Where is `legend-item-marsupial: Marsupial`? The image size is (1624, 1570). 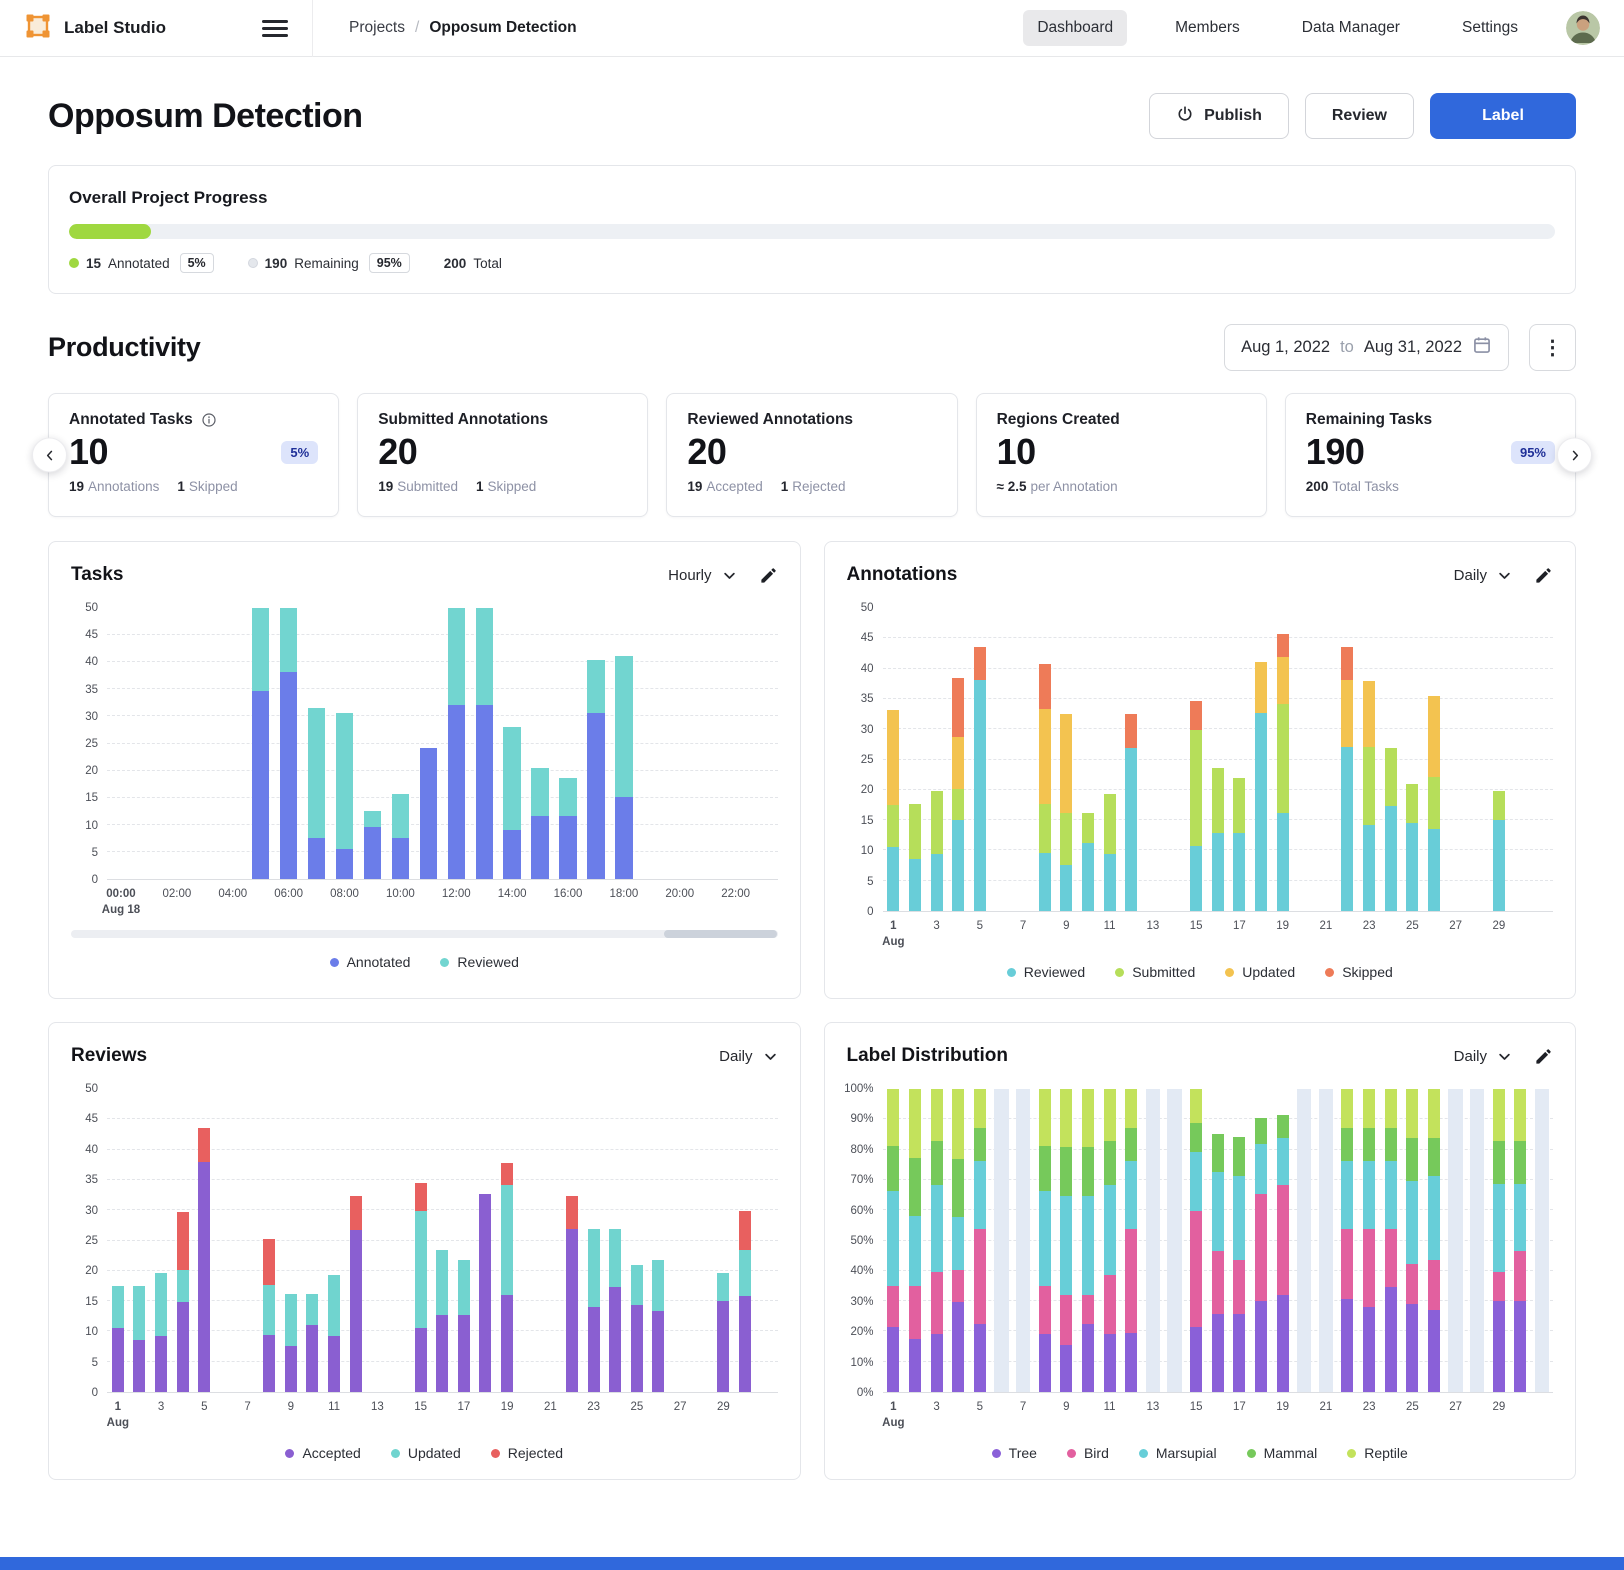 legend-item-marsupial: Marsupial is located at coordinates (1177, 1453).